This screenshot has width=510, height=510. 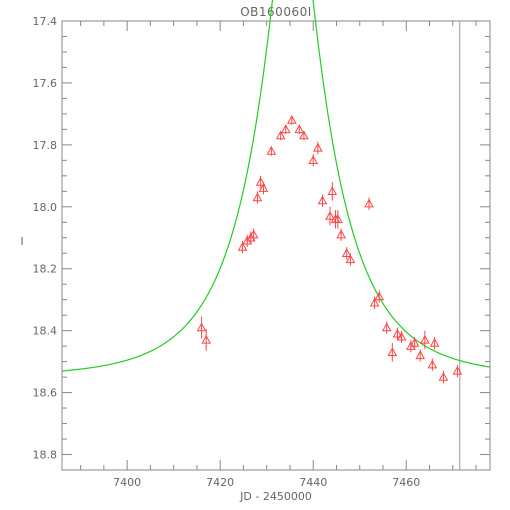 What do you see at coordinates (45, 331) in the screenshot?
I see `y-tick-label: 18.4` at bounding box center [45, 331].